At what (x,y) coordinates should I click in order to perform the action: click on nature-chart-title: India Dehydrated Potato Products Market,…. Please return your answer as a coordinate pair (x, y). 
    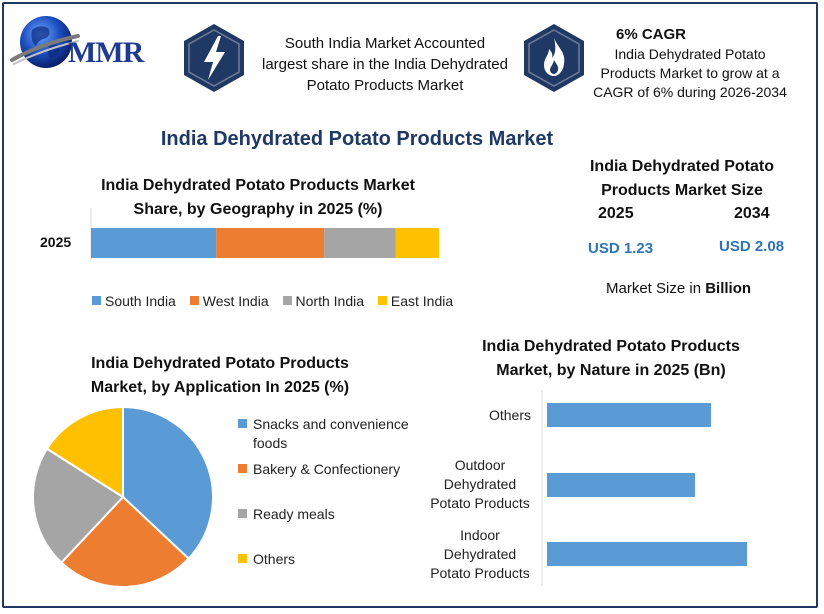
    Looking at the image, I should click on (611, 359).